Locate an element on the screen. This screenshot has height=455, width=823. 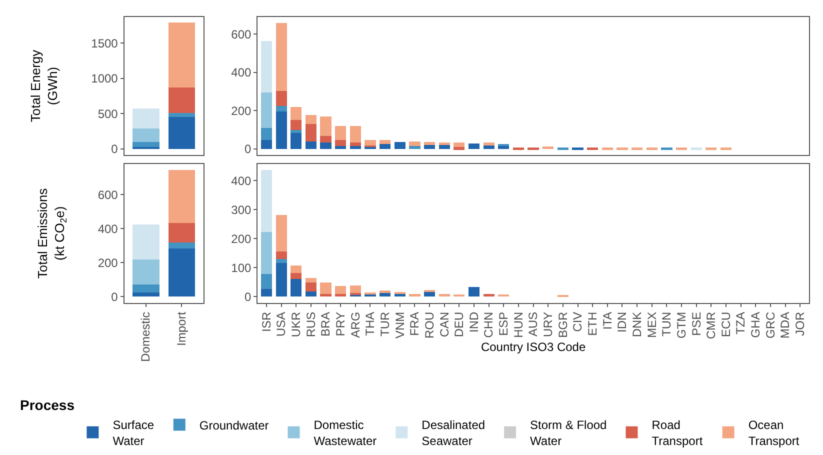
x-tick-label: ITA is located at coordinates (607, 321).